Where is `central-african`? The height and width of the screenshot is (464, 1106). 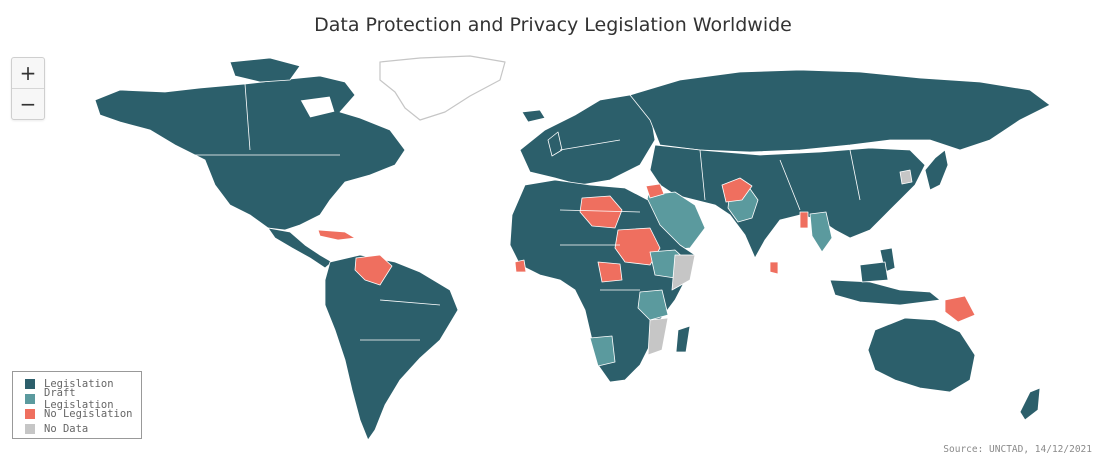 central-african is located at coordinates (610, 272).